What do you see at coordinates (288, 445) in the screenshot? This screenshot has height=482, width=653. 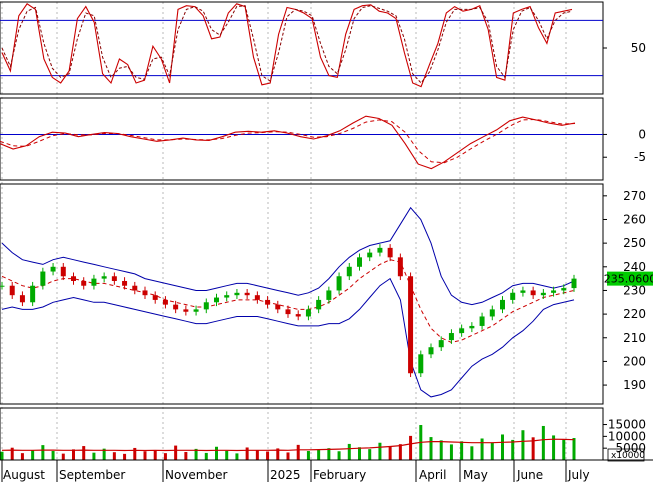 I see `volume-average-line` at bounding box center [288, 445].